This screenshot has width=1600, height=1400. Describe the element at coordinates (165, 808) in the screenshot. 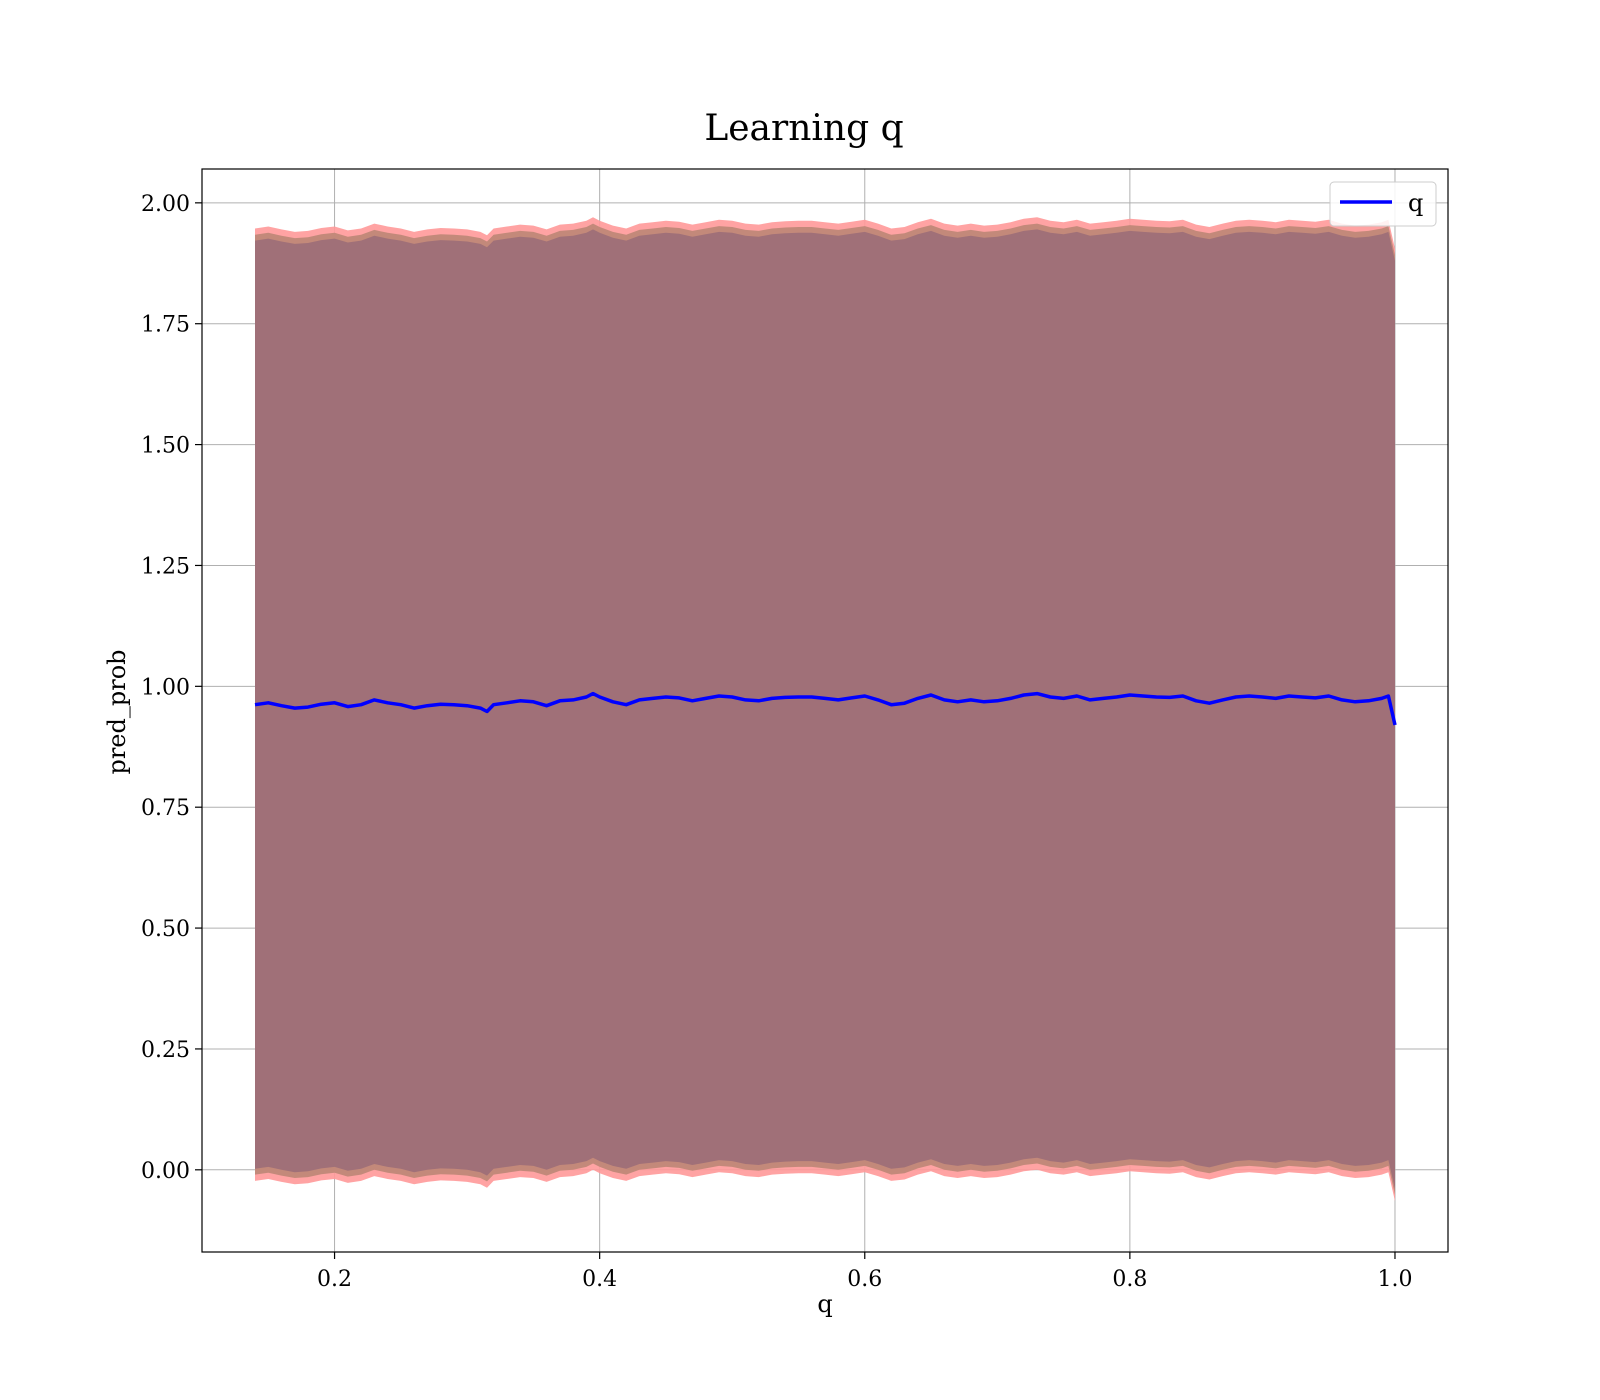

I see `y-tick-label: 0.75` at that location.